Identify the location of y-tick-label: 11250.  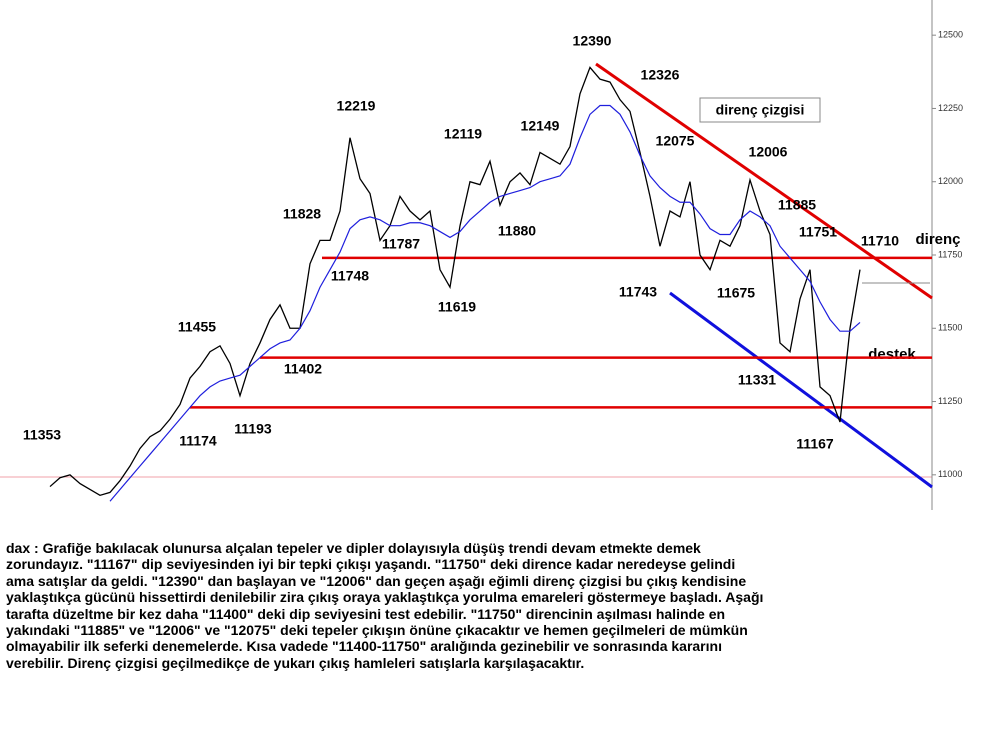
(950, 401).